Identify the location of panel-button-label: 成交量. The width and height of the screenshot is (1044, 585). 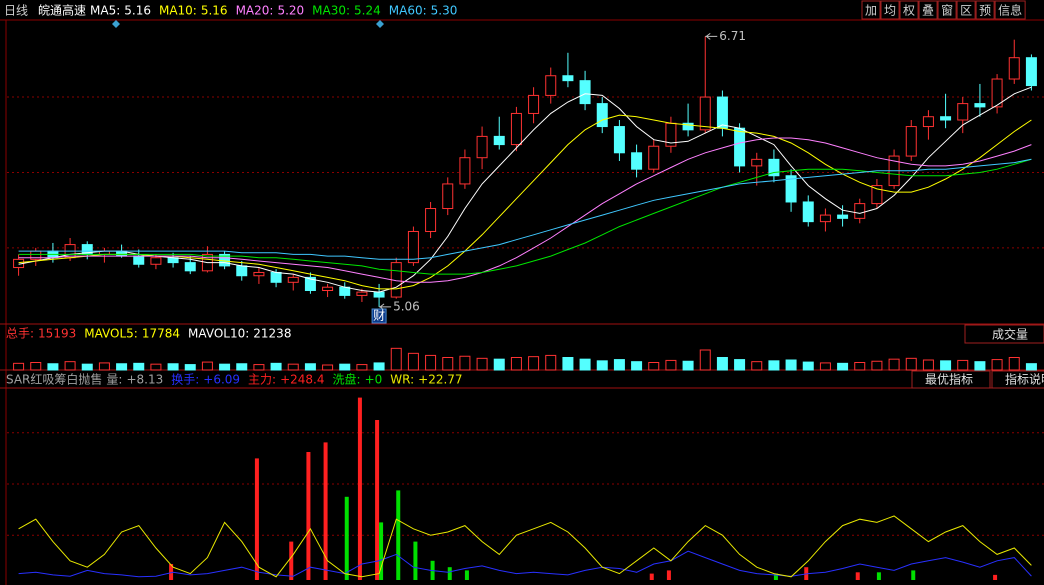
(1010, 334).